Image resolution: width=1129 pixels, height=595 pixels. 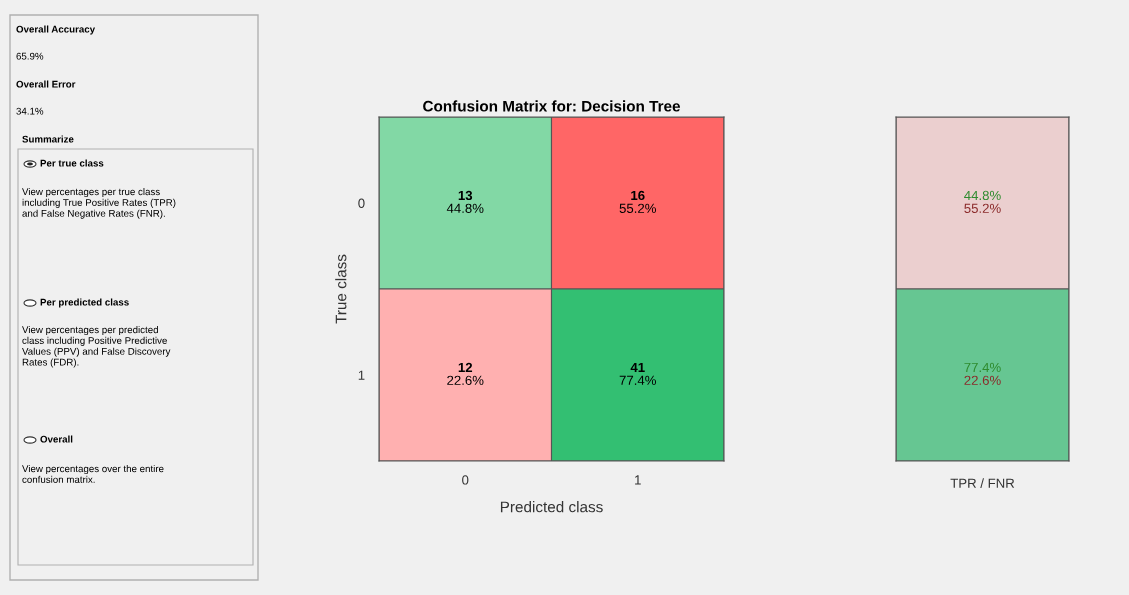 What do you see at coordinates (30, 56) in the screenshot?
I see `text: 65.9%` at bounding box center [30, 56].